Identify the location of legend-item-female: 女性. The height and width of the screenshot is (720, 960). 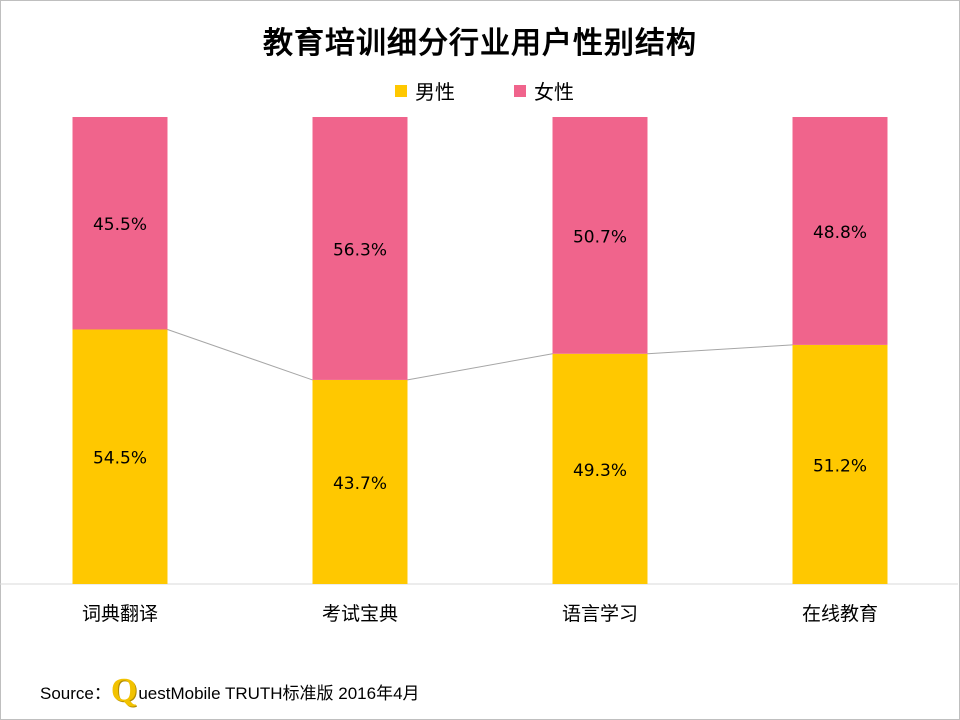
(544, 90).